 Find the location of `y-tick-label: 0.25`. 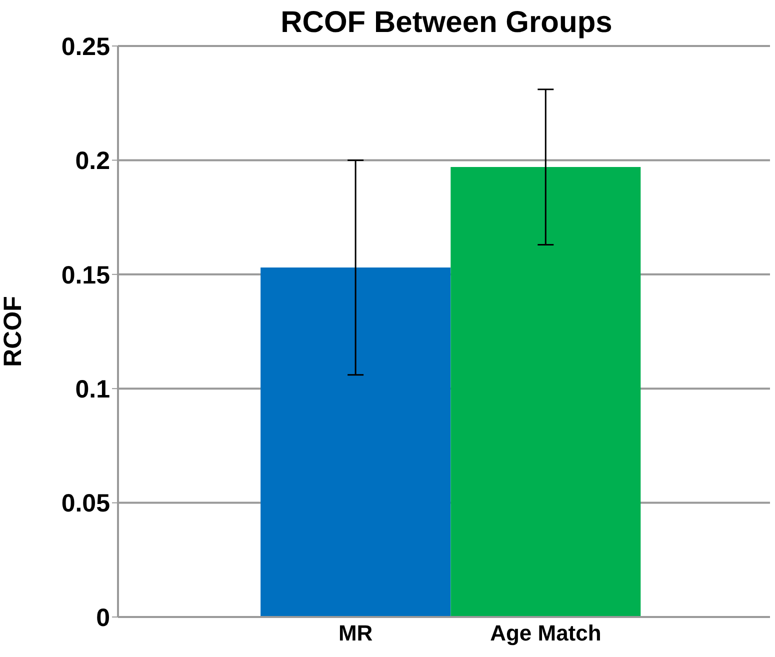

y-tick-label: 0.25 is located at coordinates (85, 46).